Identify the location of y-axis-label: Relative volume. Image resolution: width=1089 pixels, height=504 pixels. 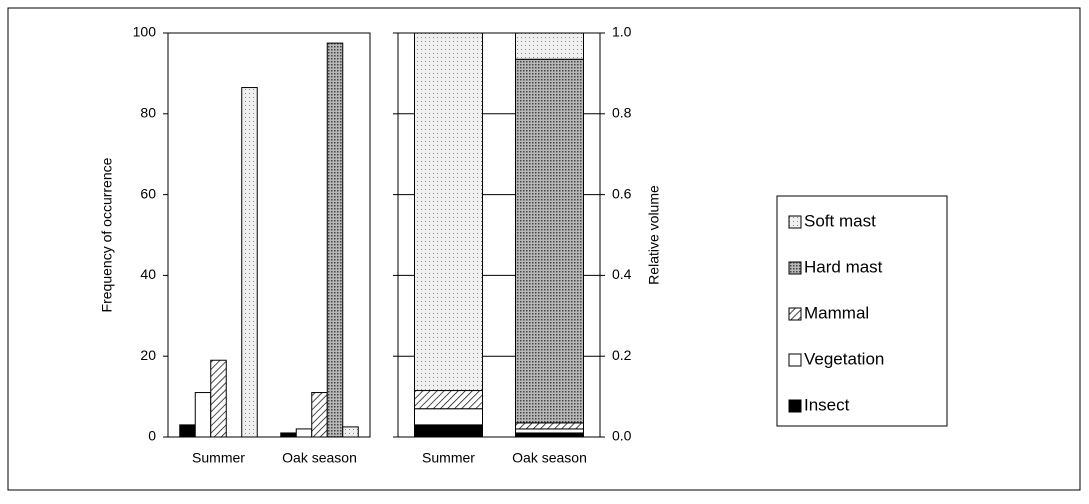
(654, 235).